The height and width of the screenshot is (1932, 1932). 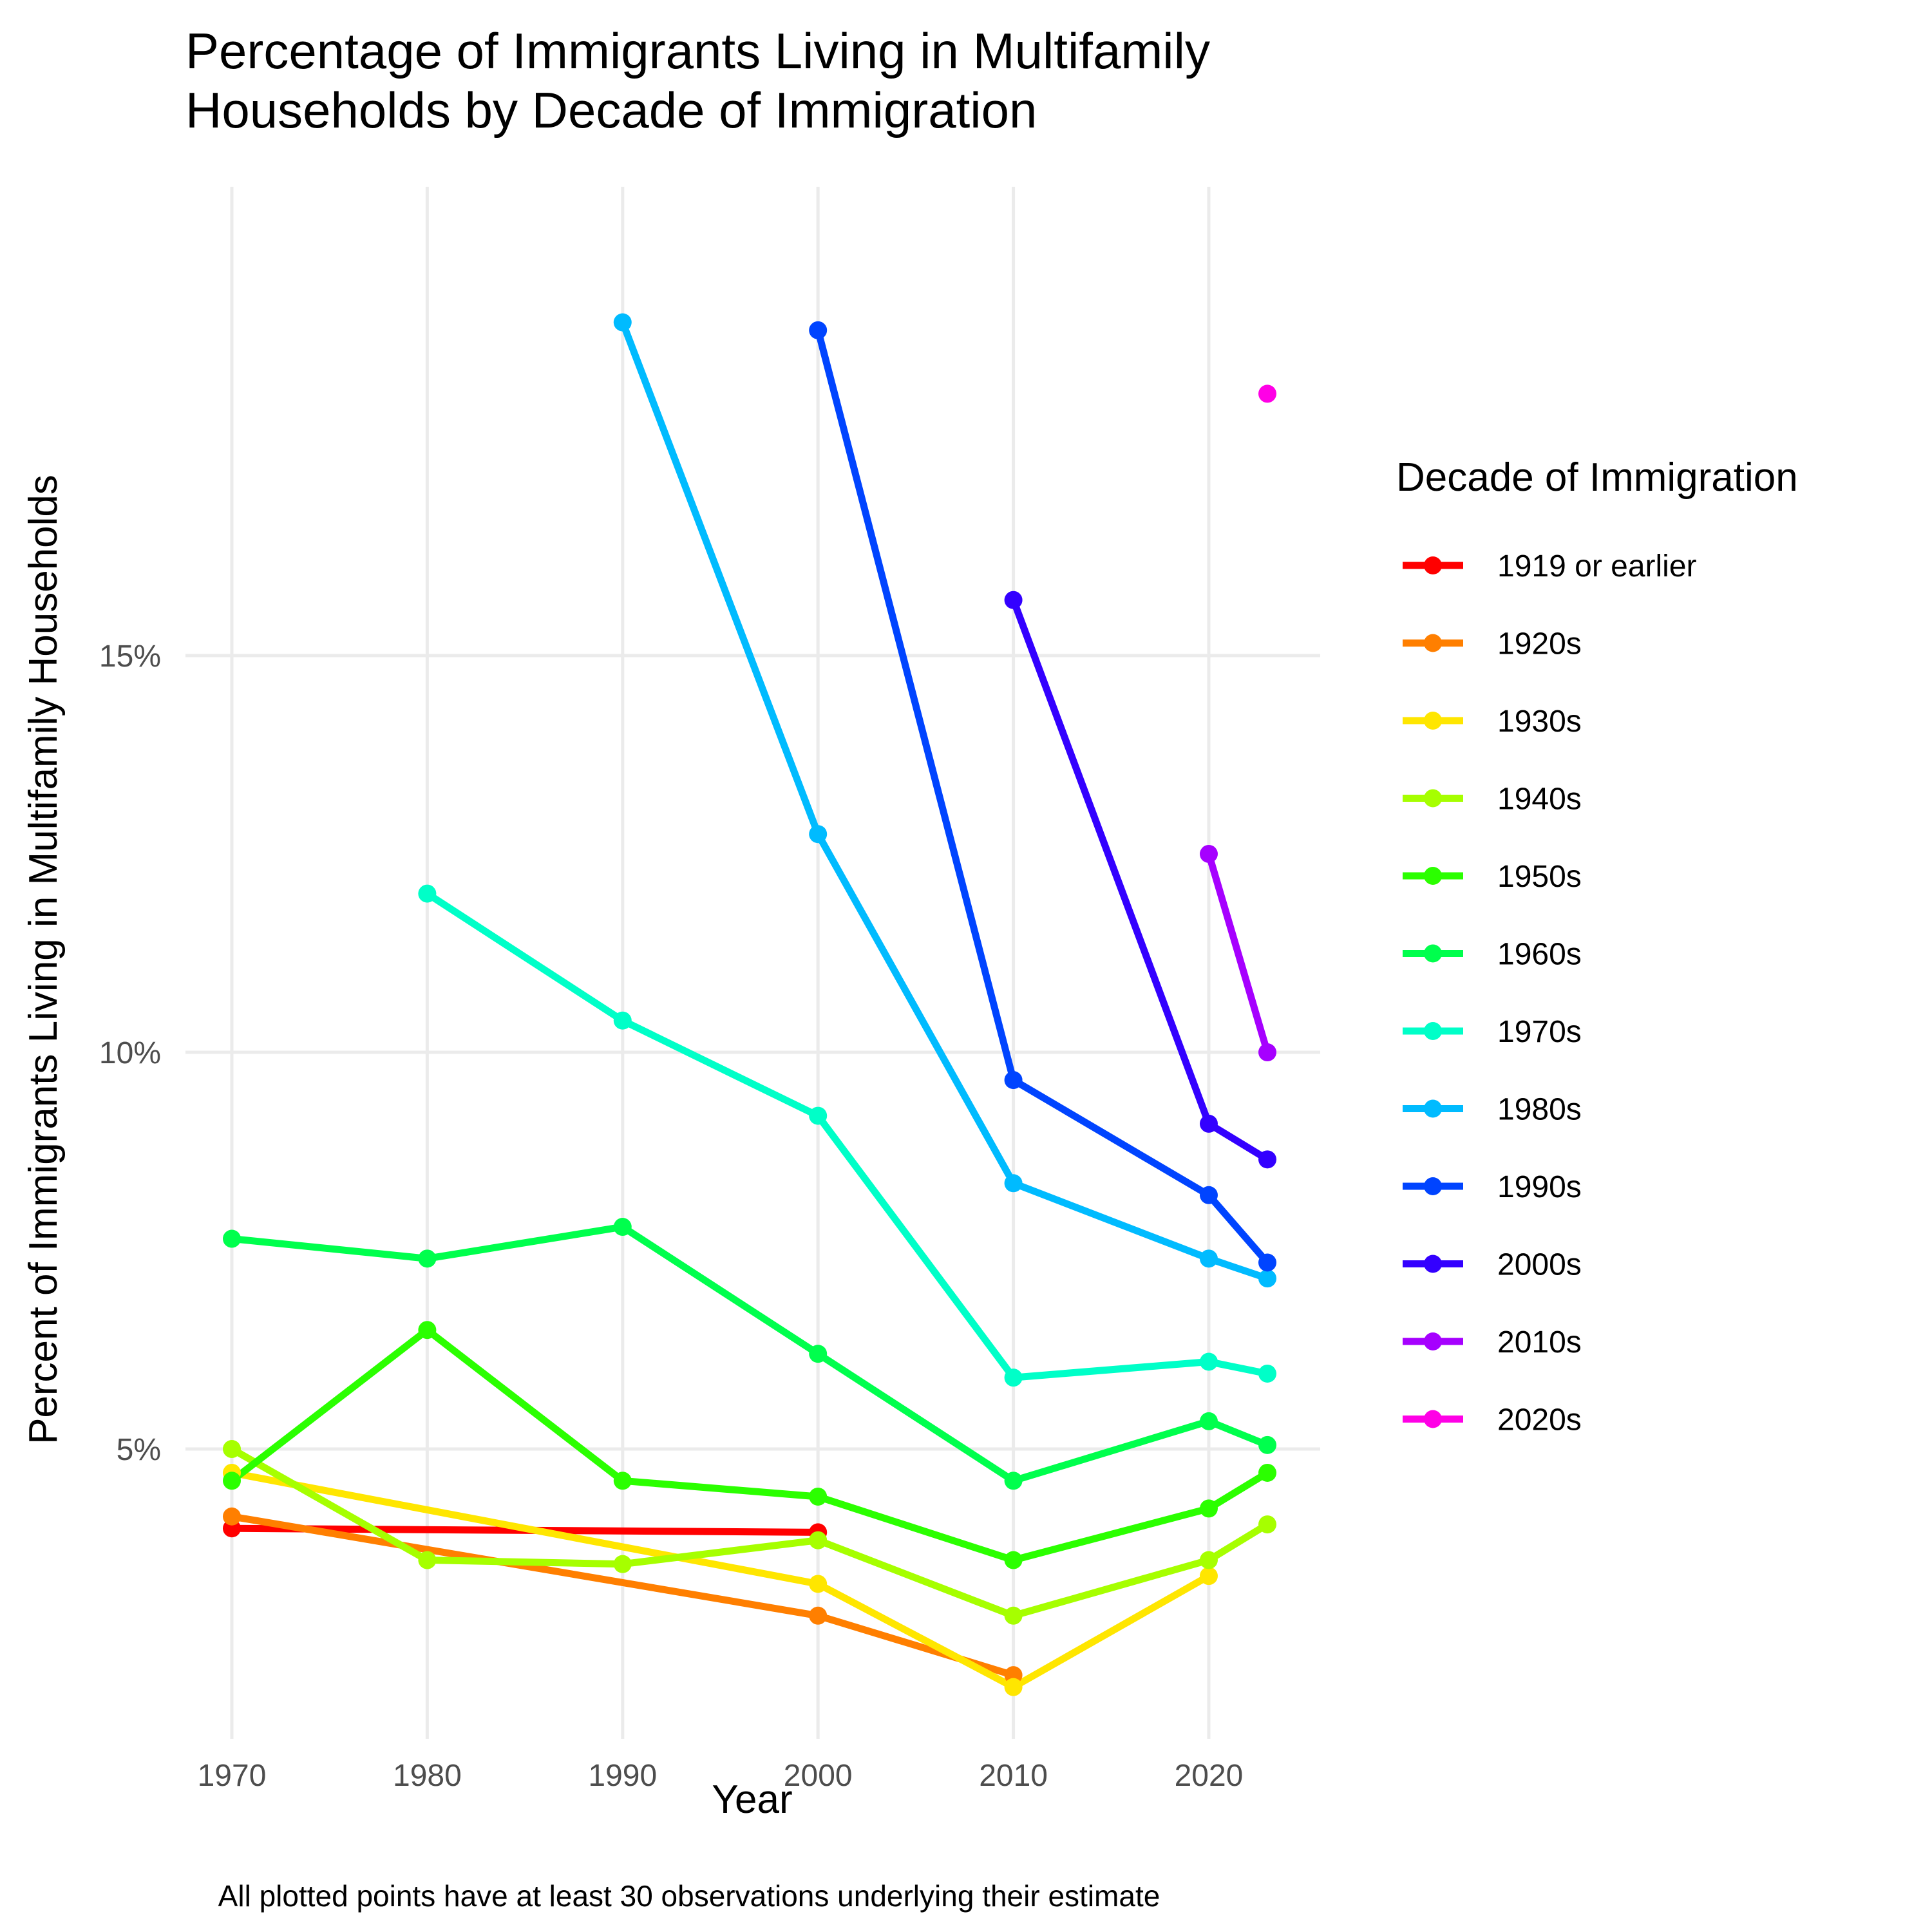 I want to click on legend-key-point-2020s, so click(x=1433, y=1419).